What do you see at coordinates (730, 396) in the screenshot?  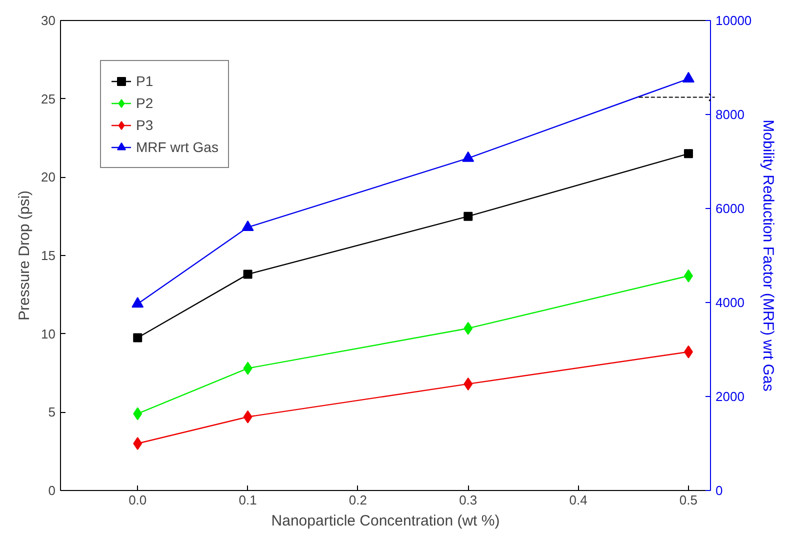 I see `y2-tick-label: 2000` at bounding box center [730, 396].